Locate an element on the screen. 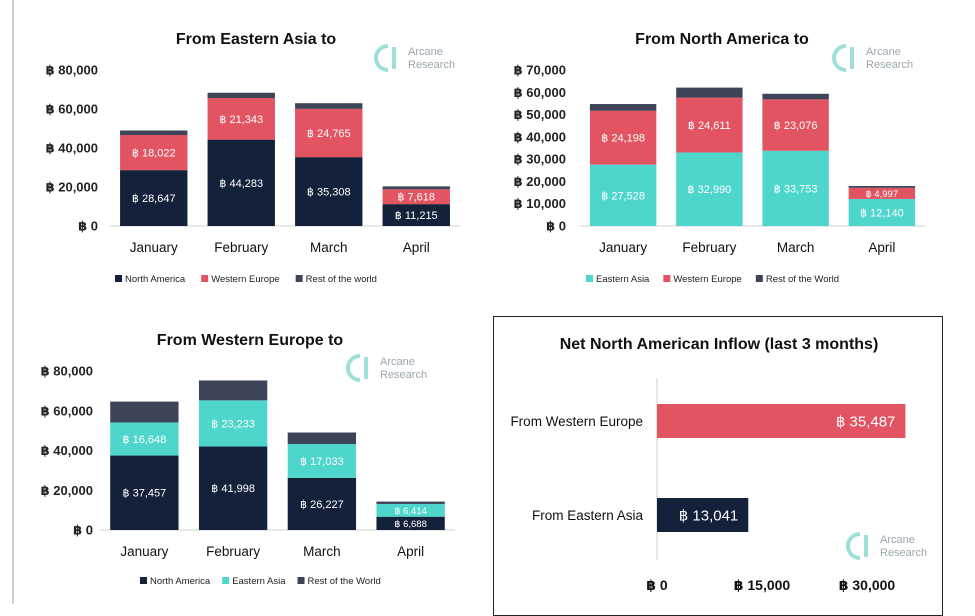 This screenshot has height=616, width=975. legend-entry: Rest of the world is located at coordinates (341, 279).